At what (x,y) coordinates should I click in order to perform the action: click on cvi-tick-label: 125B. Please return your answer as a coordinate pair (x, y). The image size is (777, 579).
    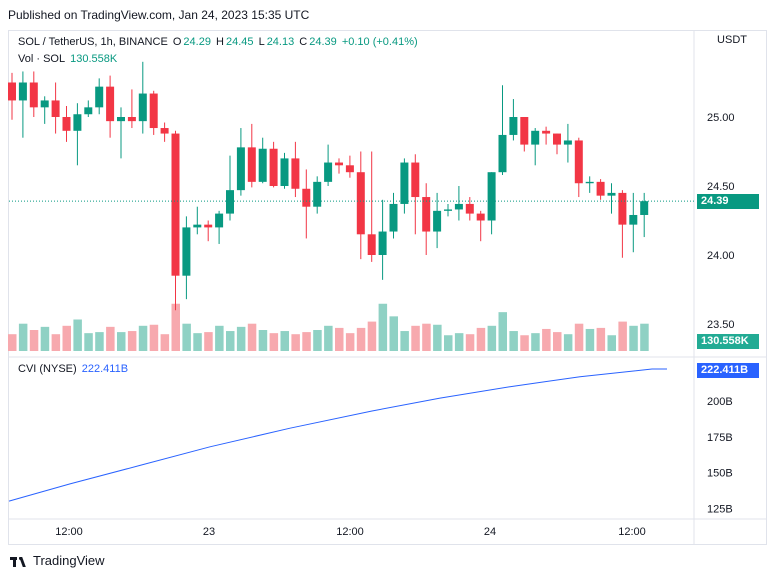
    Looking at the image, I should click on (720, 509).